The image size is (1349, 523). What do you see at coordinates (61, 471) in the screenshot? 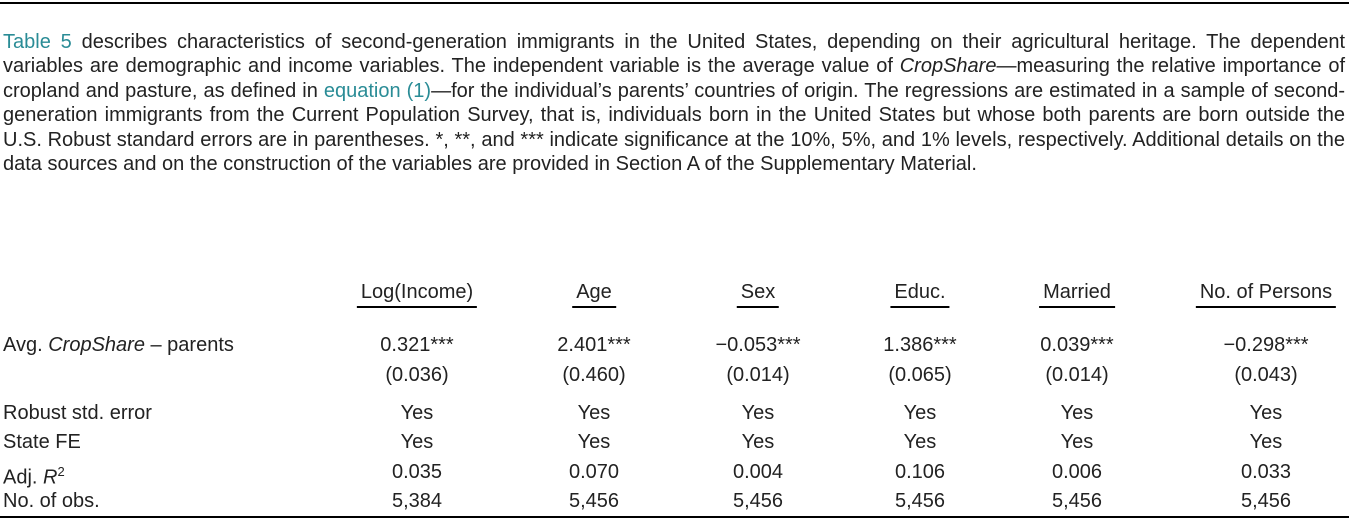
I see `label-part: 2` at bounding box center [61, 471].